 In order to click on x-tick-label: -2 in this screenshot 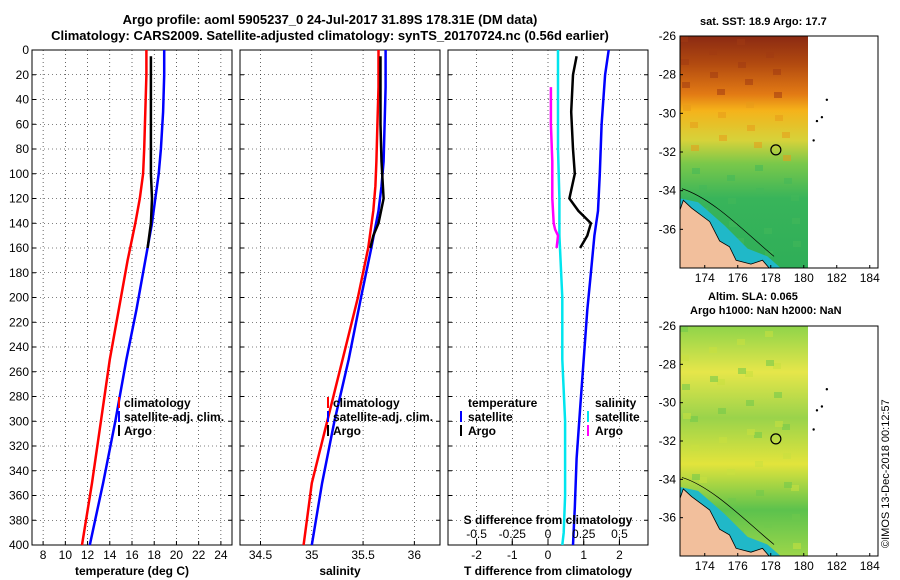, I will do `click(476, 555)`.